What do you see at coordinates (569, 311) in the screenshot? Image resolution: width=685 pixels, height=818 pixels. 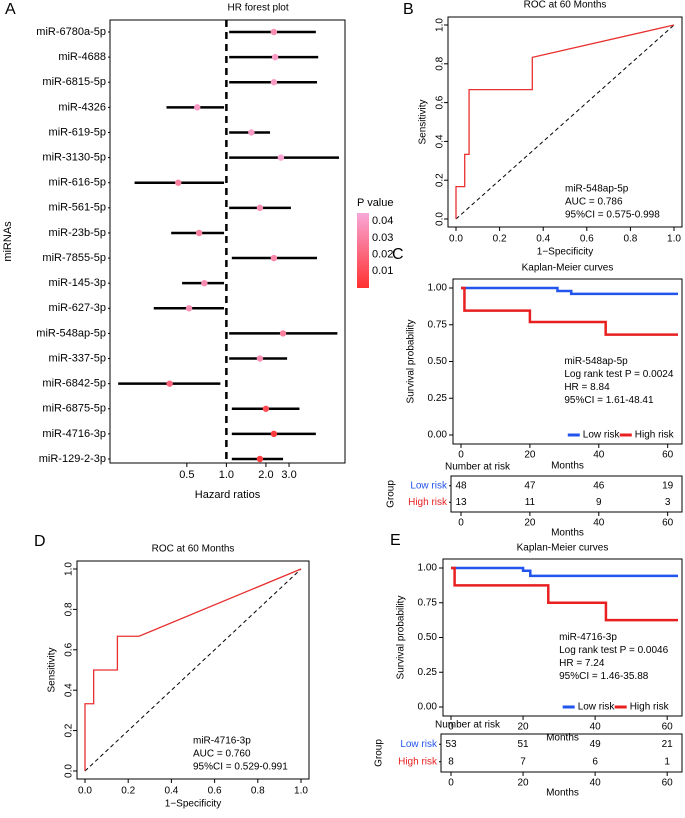 I see `km-curve-high-risk` at bounding box center [569, 311].